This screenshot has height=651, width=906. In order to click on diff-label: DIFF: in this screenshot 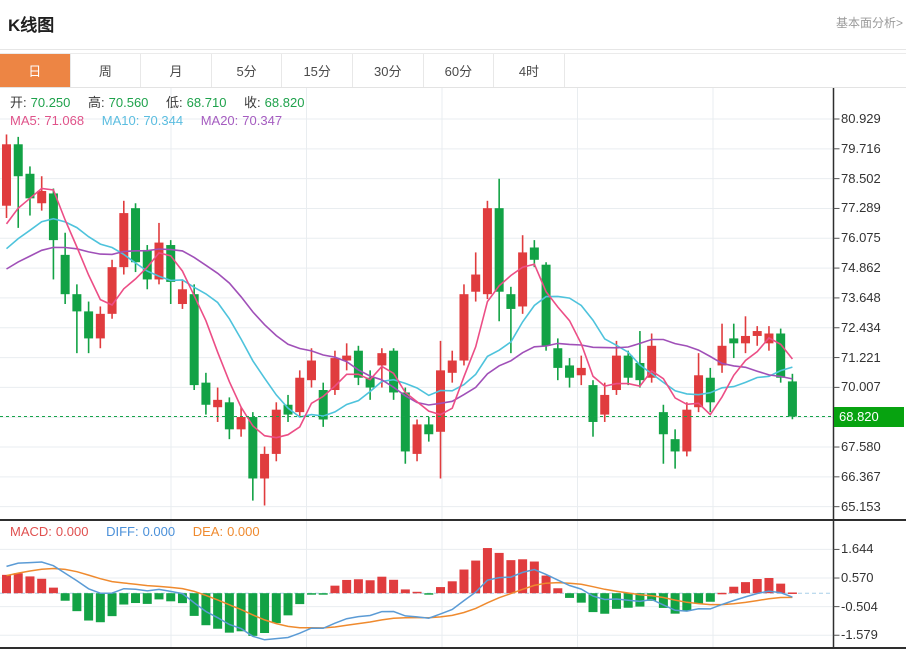, I will do `click(122, 531)`.